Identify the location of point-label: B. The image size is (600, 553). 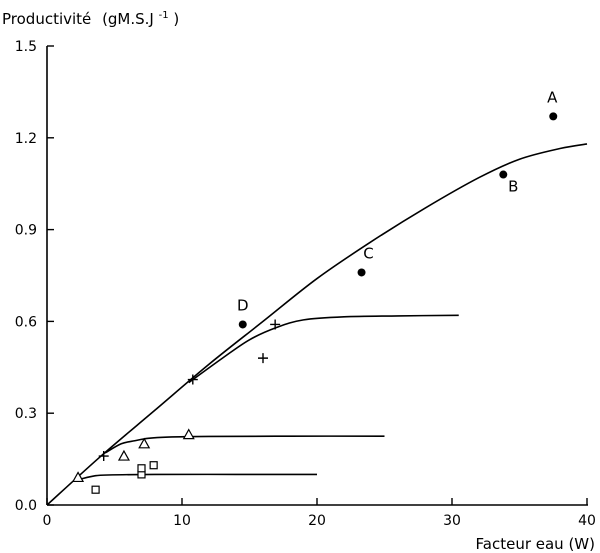
(513, 187).